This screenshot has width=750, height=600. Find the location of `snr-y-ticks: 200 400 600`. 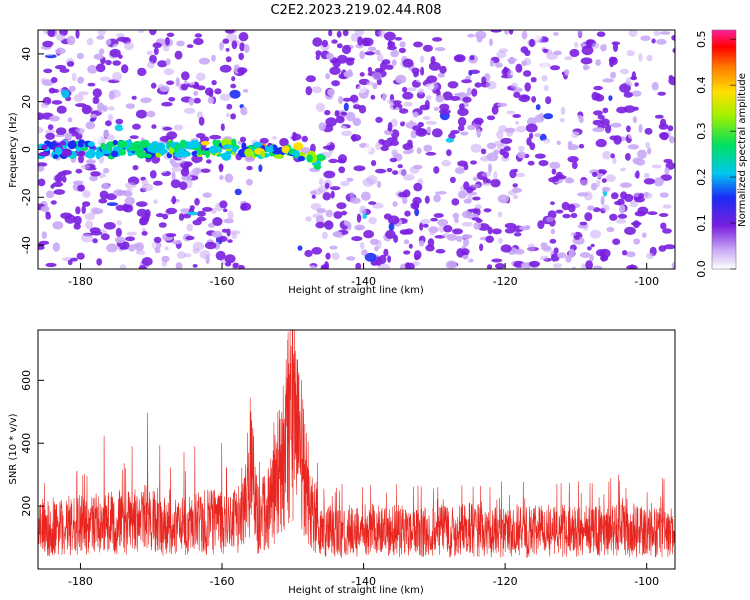

snr-y-ticks: 200 400 600 is located at coordinates (32, 443).